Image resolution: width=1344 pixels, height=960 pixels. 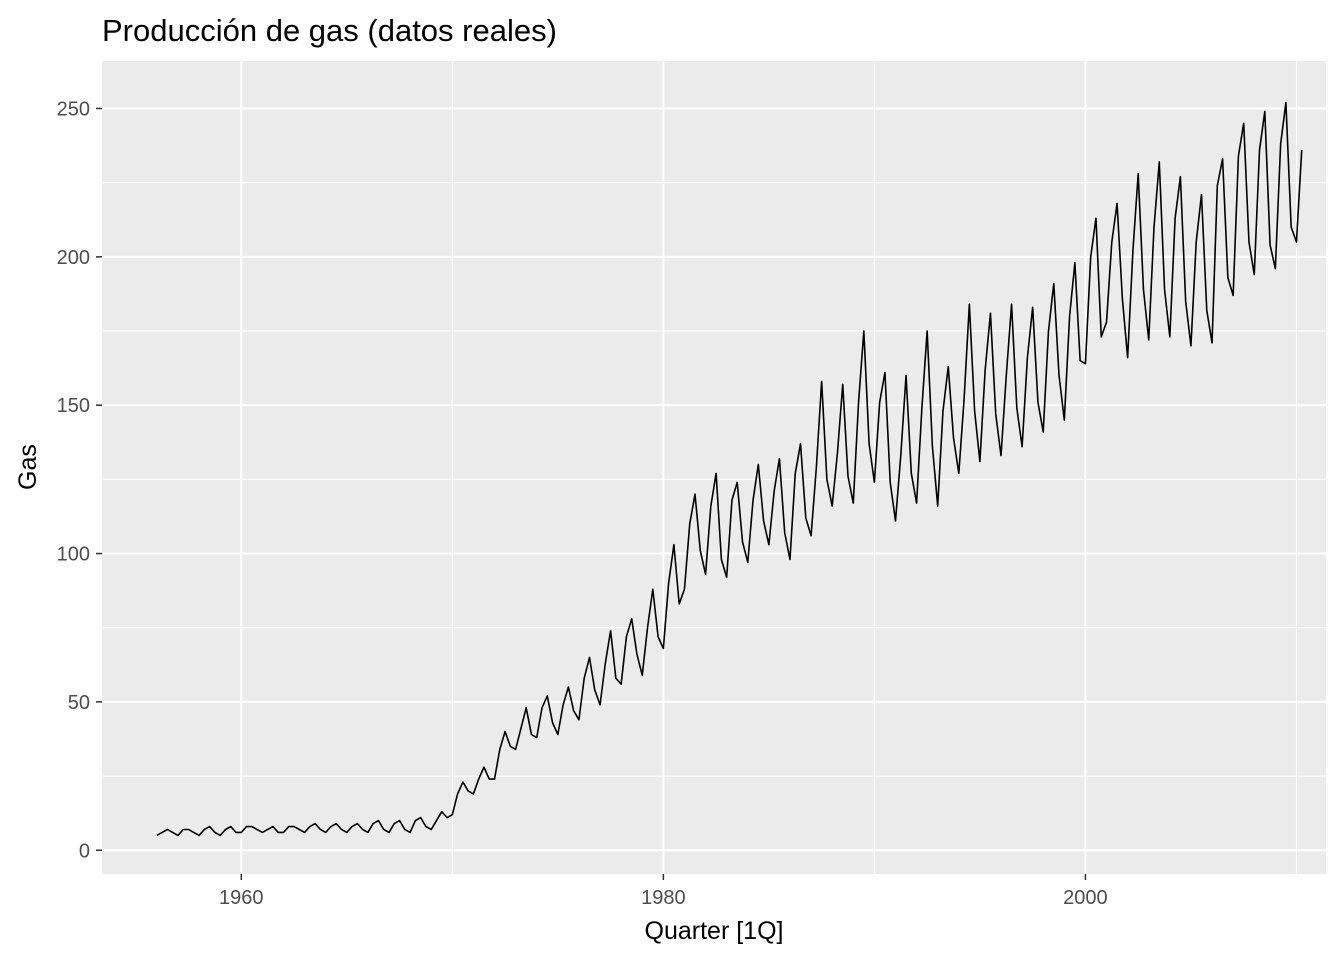 What do you see at coordinates (714, 931) in the screenshot?
I see `x-axis-label: Quarter [1Q]` at bounding box center [714, 931].